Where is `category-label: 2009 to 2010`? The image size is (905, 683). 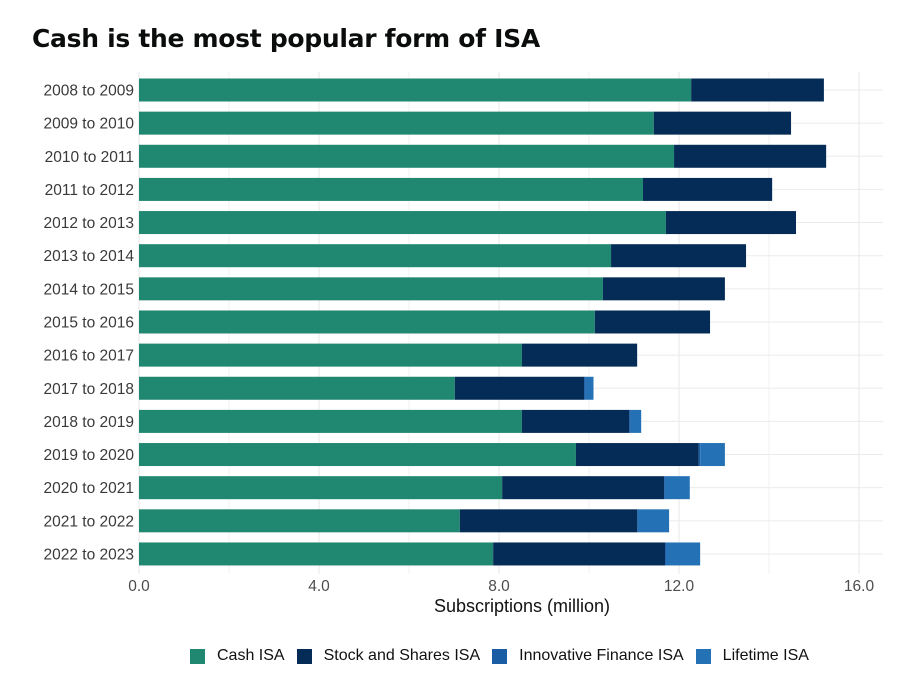
category-label: 2009 to 2010 is located at coordinates (88, 124).